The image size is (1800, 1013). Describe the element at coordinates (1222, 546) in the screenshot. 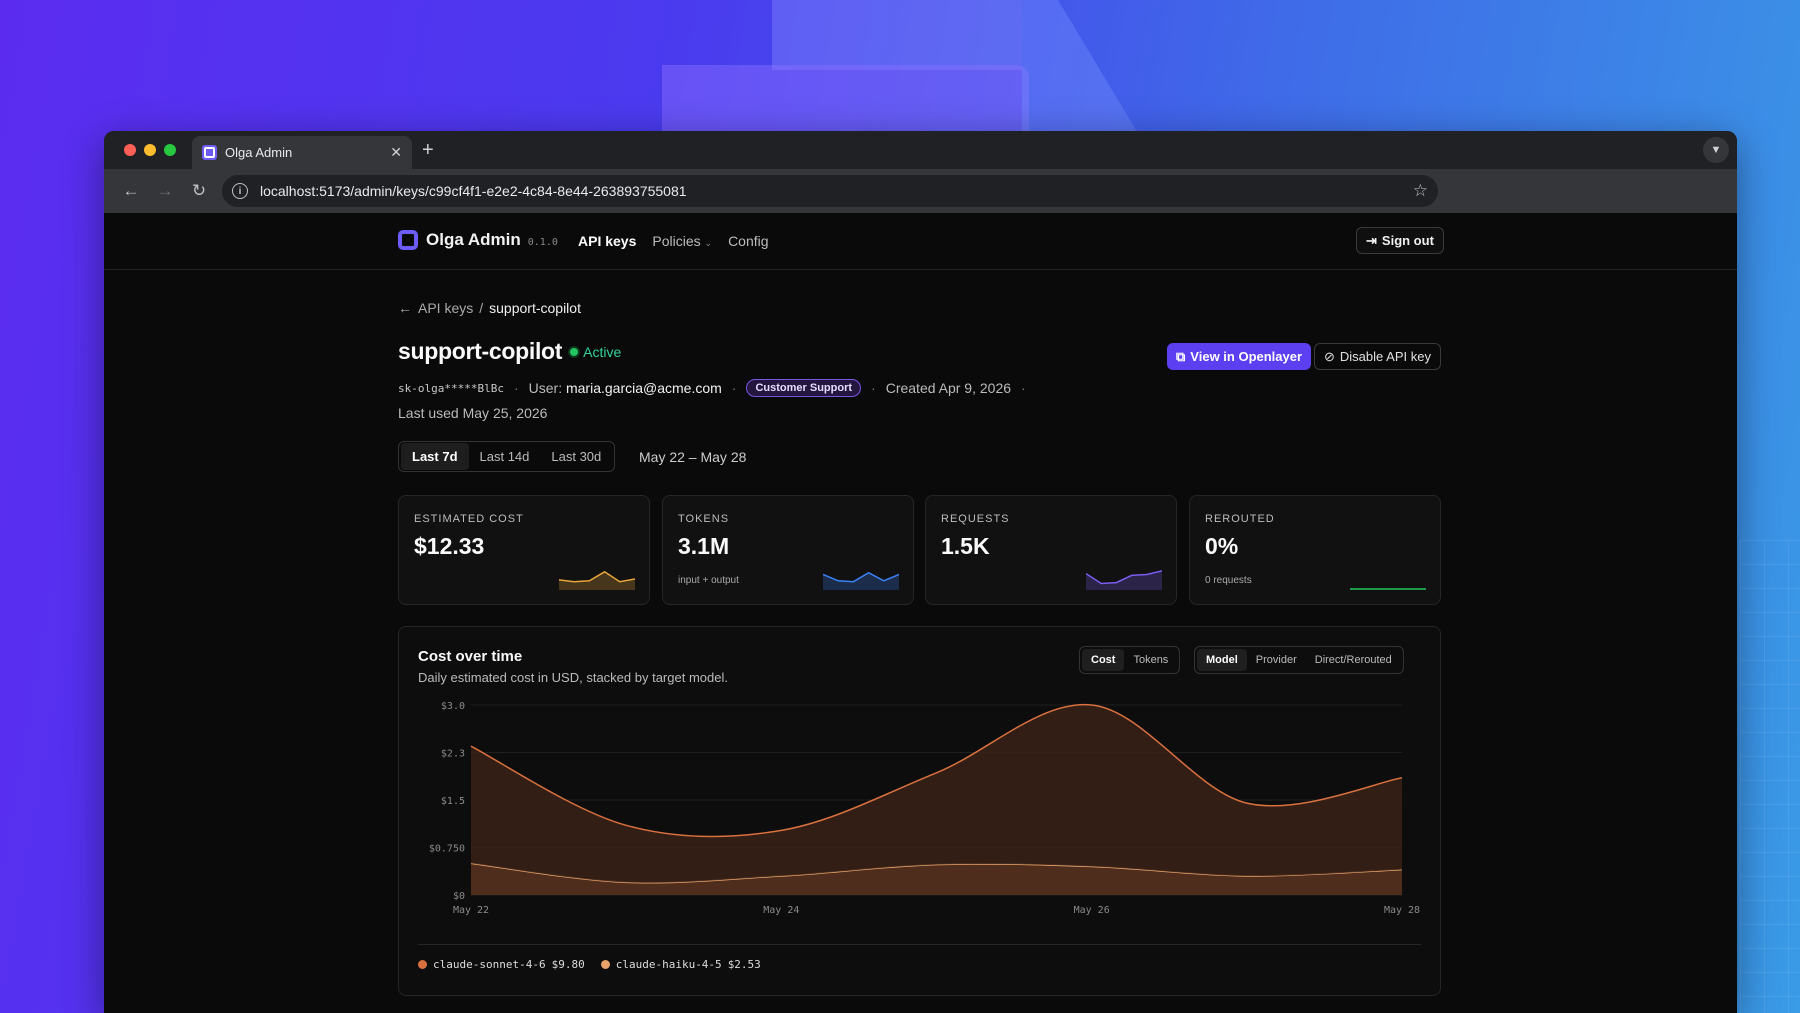

I see `stat-value: 0%` at that location.